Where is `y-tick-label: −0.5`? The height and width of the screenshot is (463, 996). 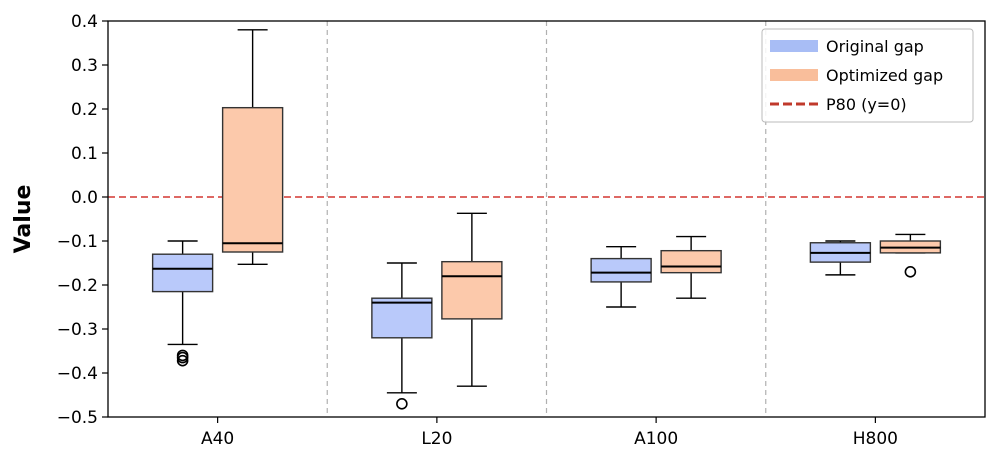 y-tick-label: −0.5 is located at coordinates (77, 418).